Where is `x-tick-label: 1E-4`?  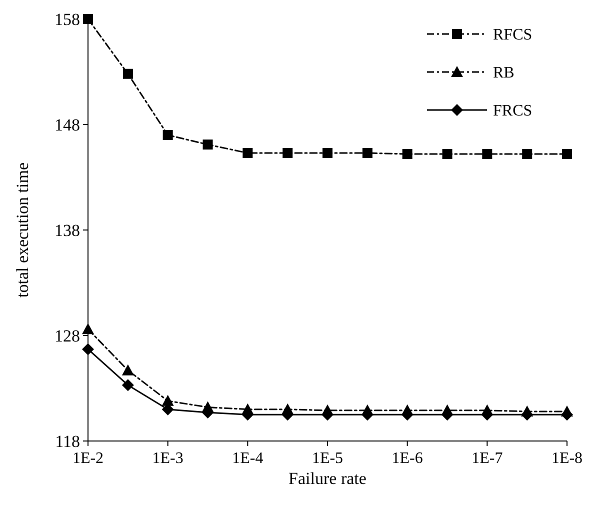 x-tick-label: 1E-4 is located at coordinates (248, 458).